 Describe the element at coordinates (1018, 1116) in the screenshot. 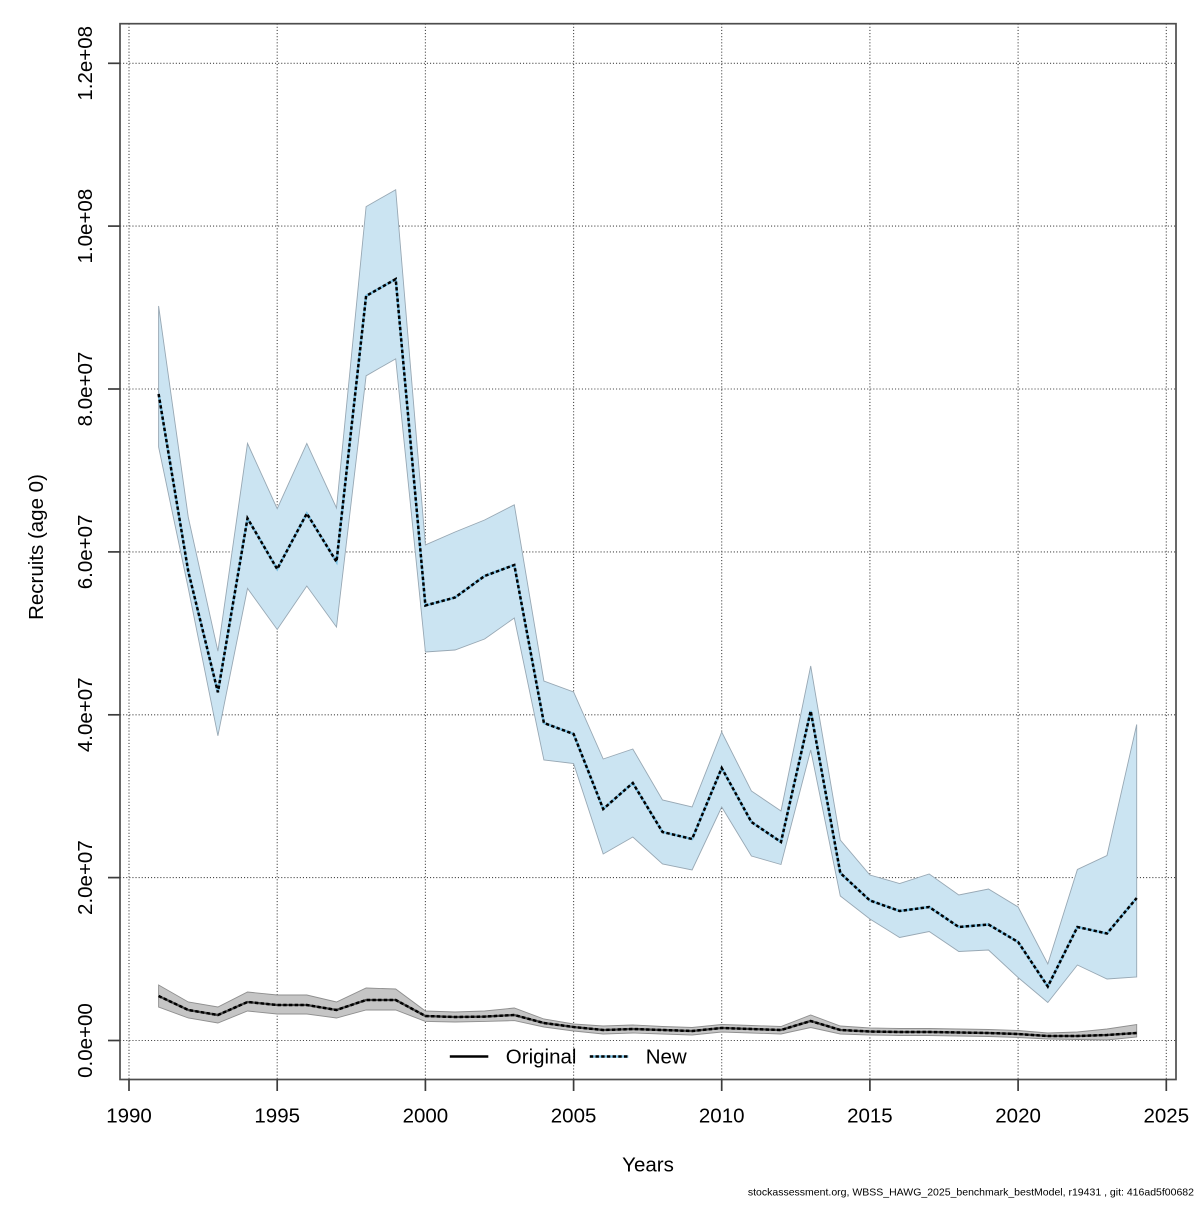

I see `svg-text: 2020` at that location.